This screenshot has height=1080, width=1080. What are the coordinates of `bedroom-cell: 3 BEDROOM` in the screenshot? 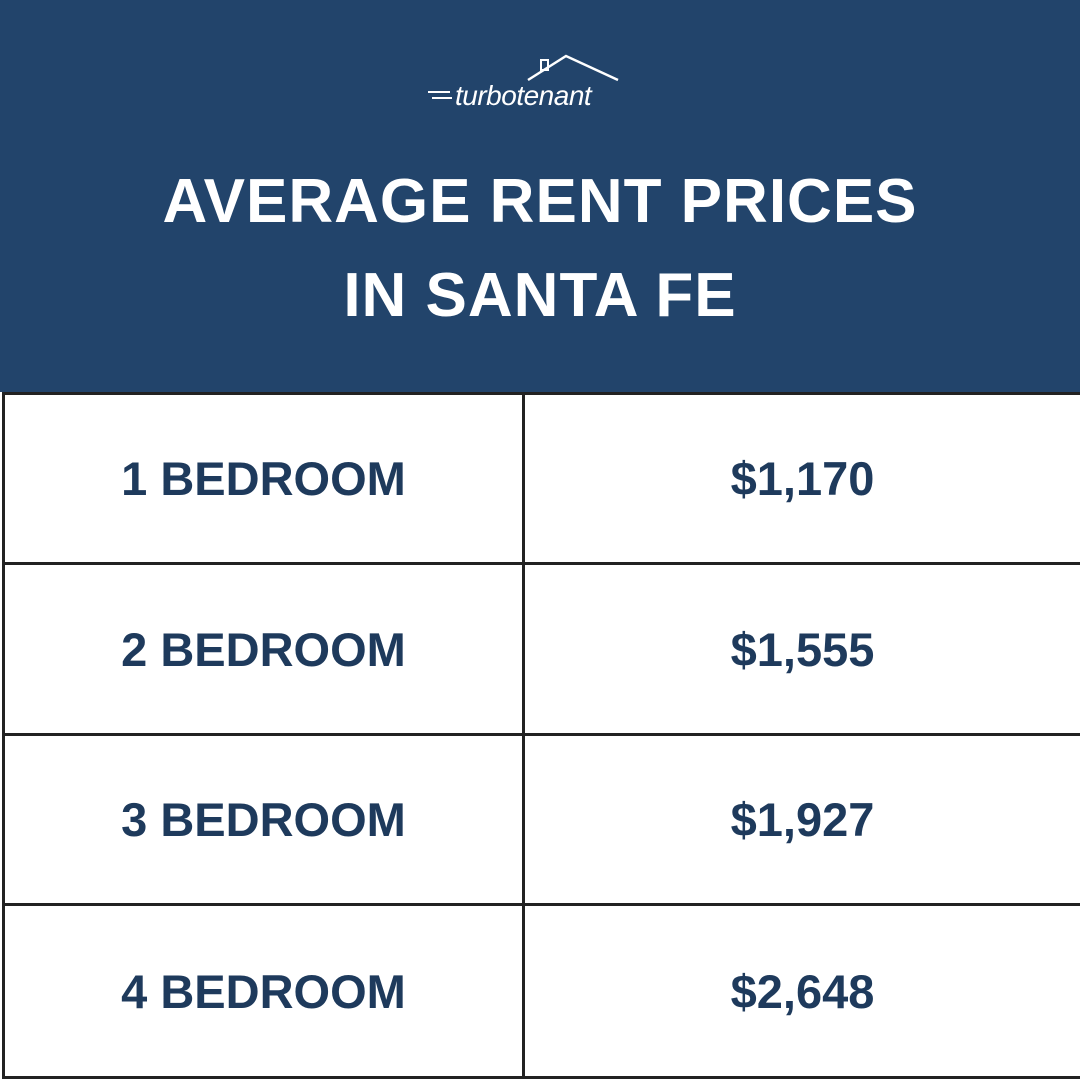 It's located at (262, 819).